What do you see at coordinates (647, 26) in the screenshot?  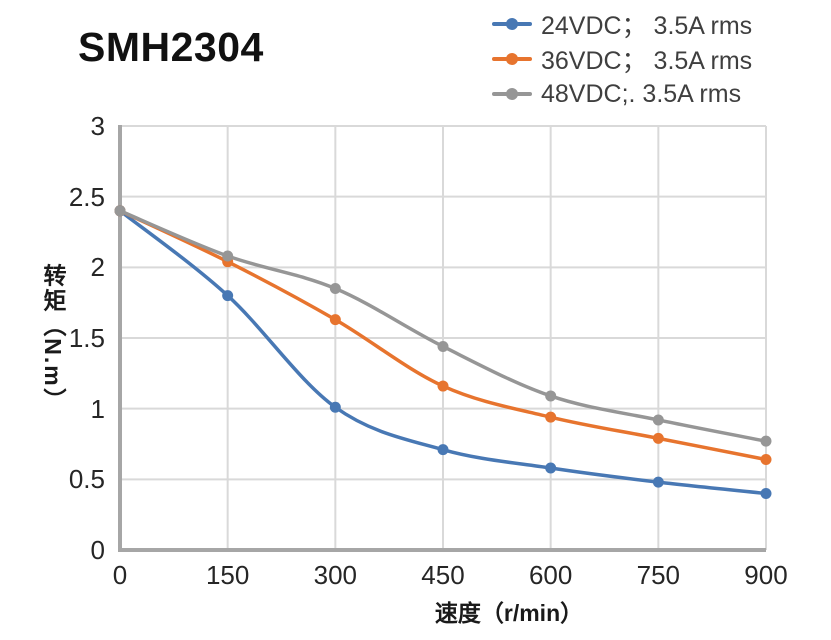 I see `legend-label: 24VDC； 3.5A rms` at bounding box center [647, 26].